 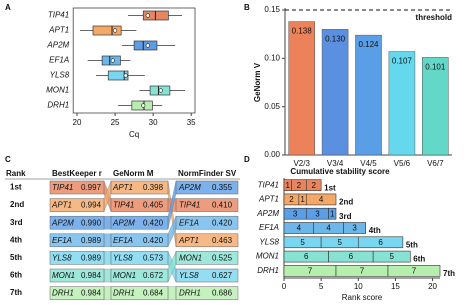 I want to click on plot-frame, so click(x=134, y=60).